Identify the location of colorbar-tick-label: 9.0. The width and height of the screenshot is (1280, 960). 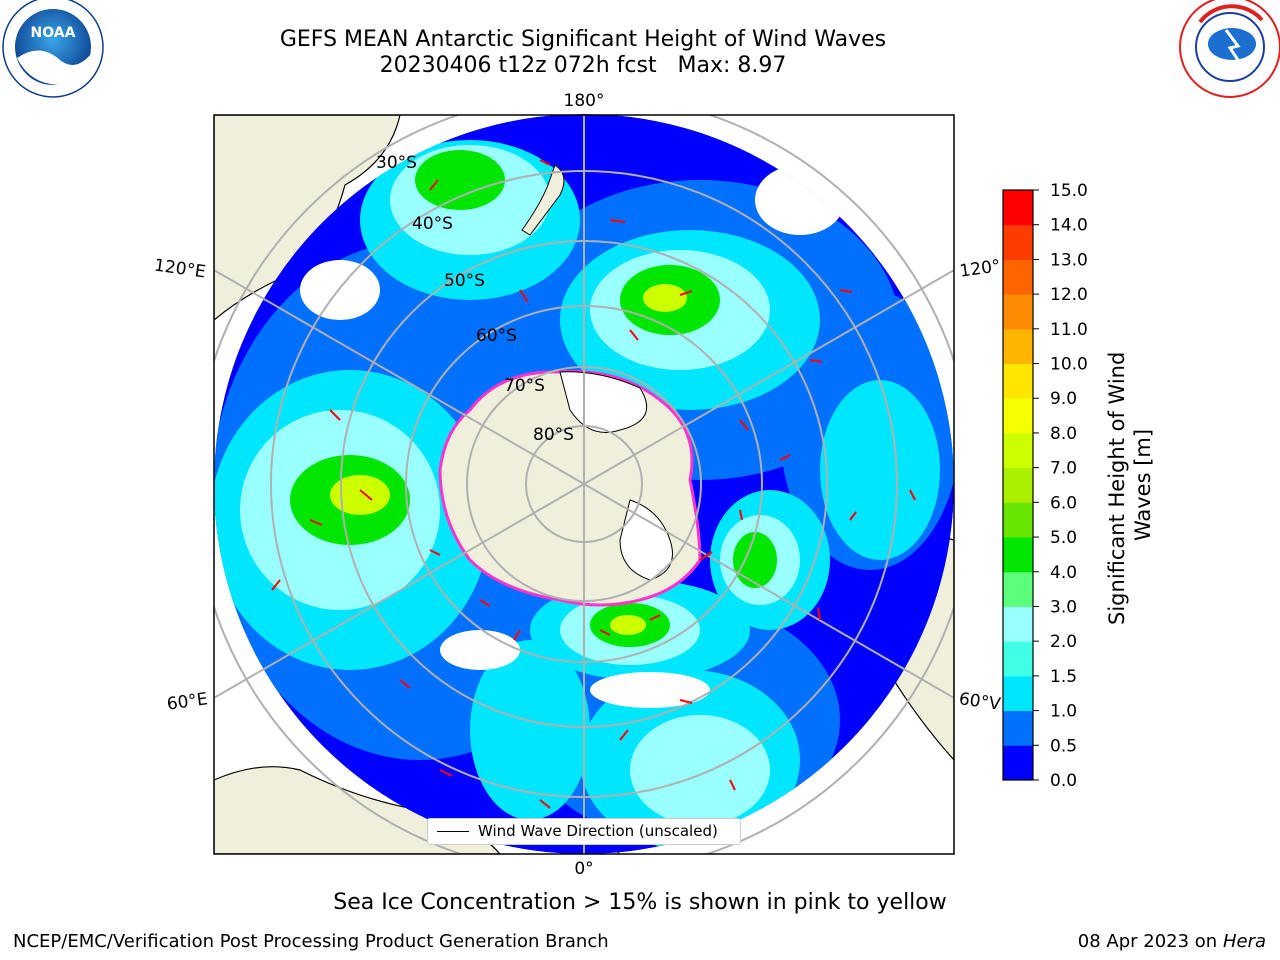
(1063, 399).